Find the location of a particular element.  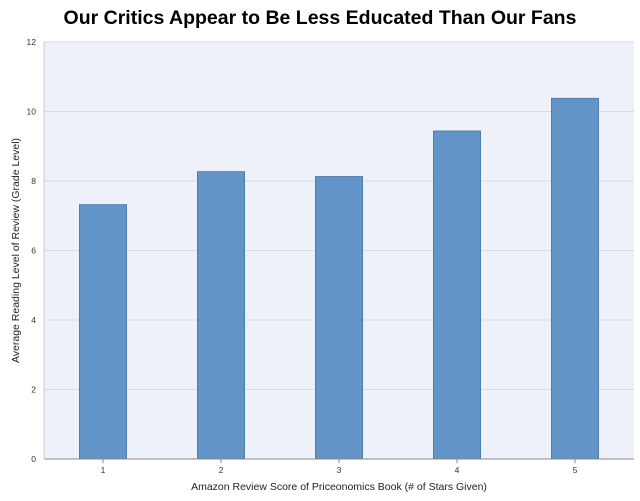

y-tick-labels: 0 2 4 6 8 10 12 is located at coordinates (32, 250).